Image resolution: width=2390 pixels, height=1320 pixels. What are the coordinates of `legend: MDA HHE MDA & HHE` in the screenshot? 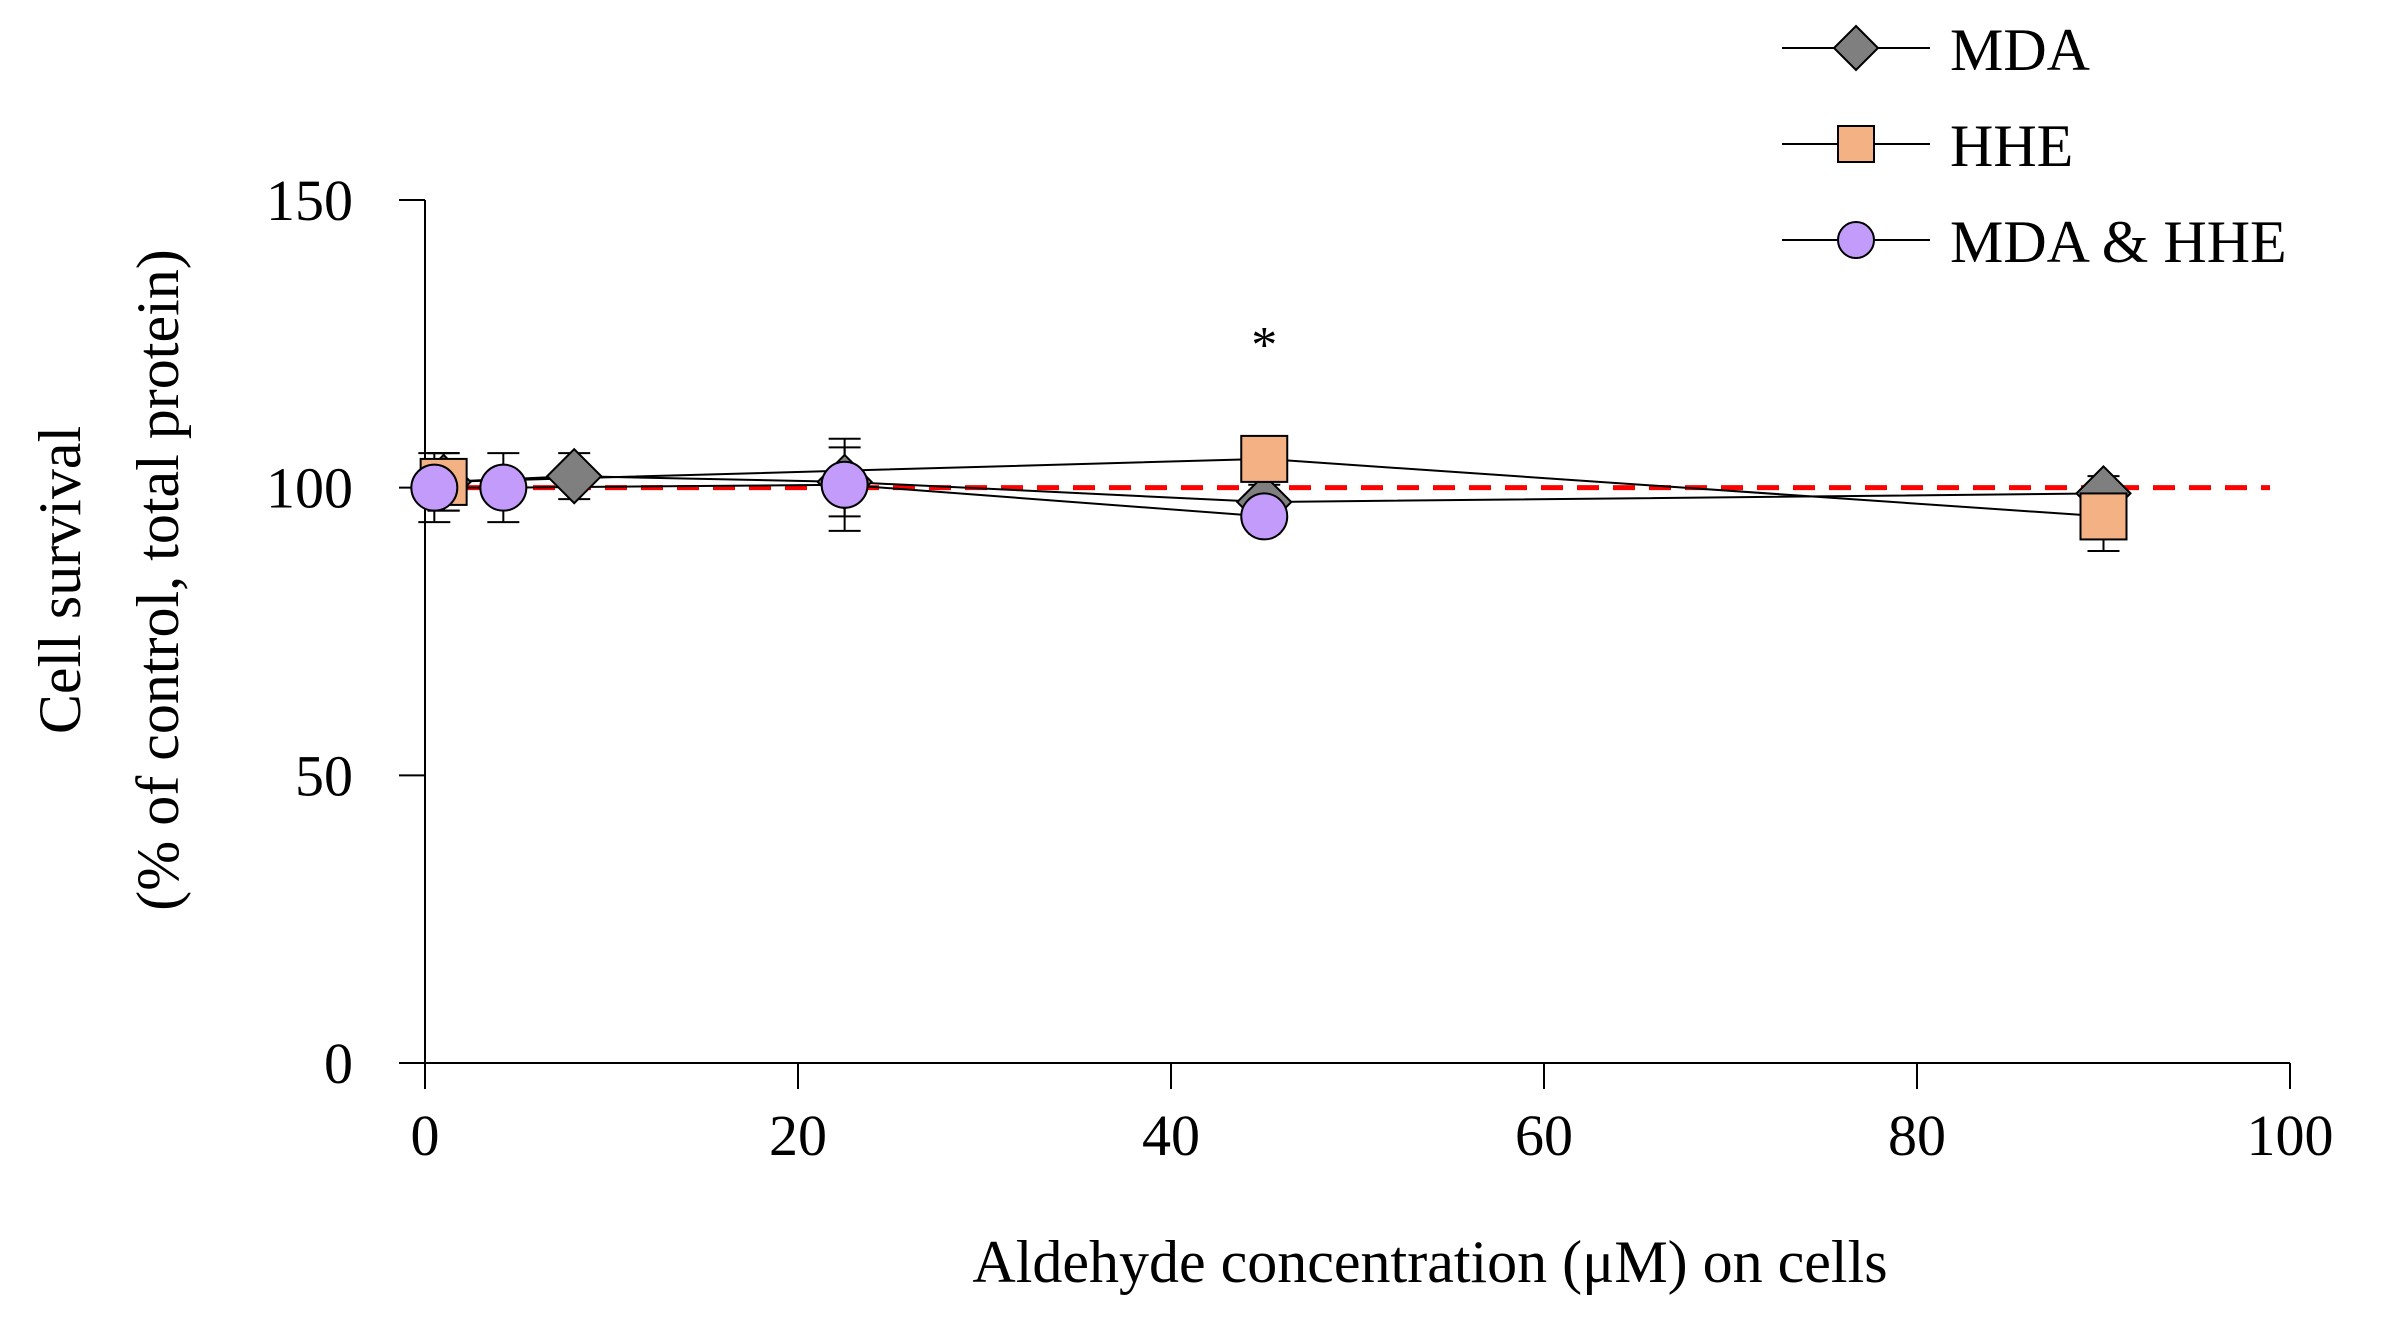 It's located at (2034, 146).